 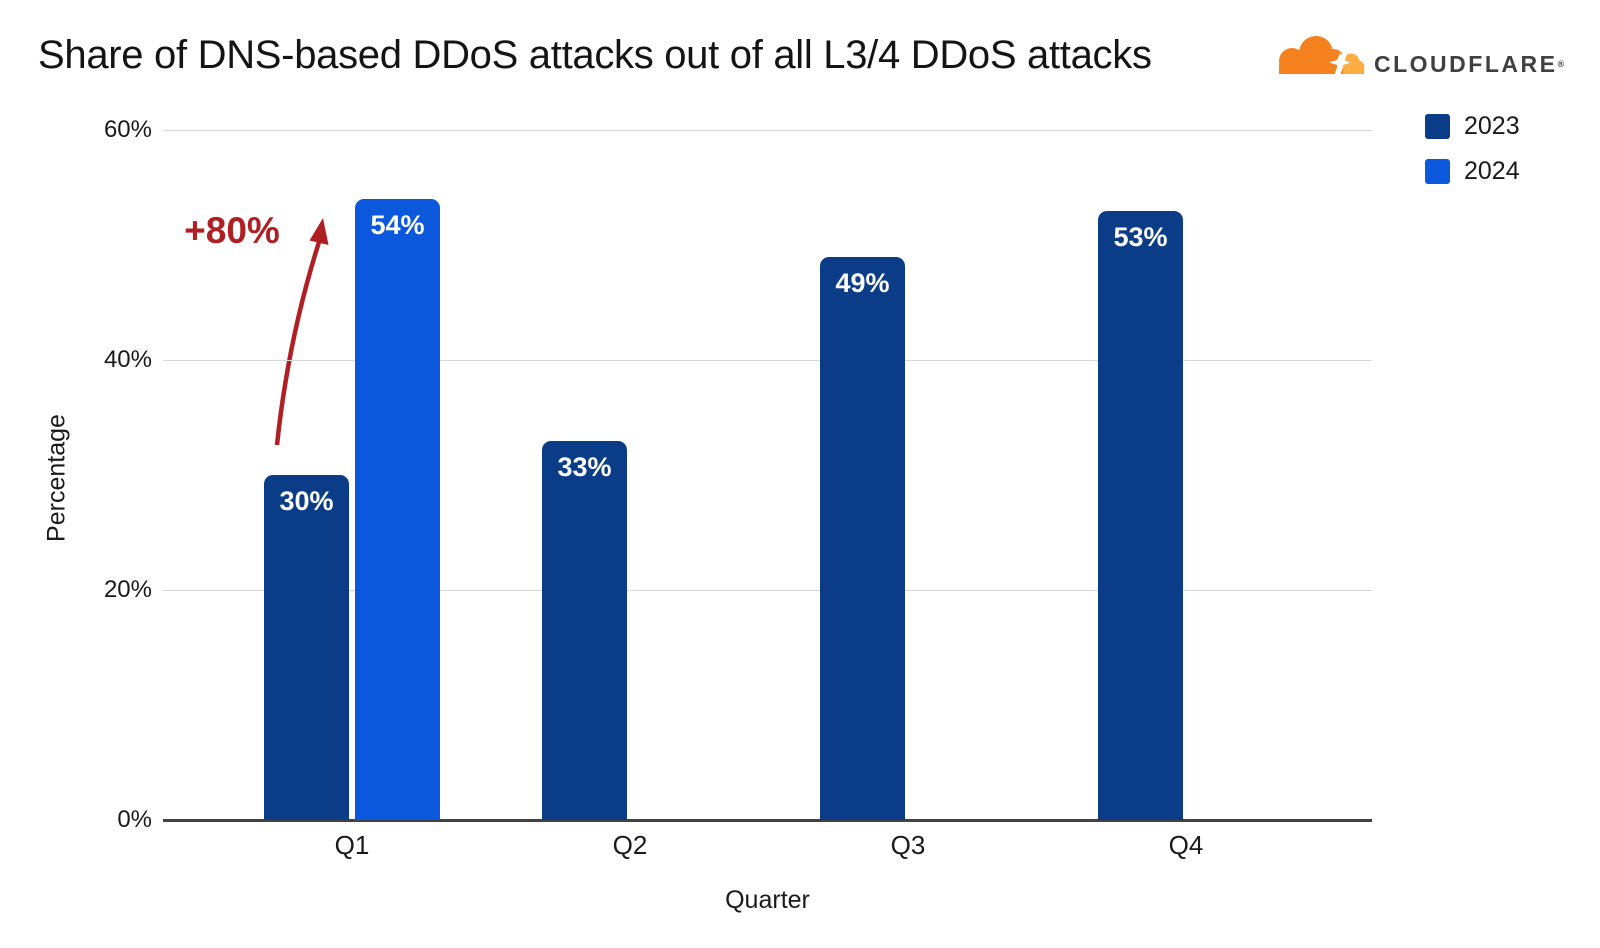 I want to click on bar-q2-2023: 33%, so click(x=584, y=630).